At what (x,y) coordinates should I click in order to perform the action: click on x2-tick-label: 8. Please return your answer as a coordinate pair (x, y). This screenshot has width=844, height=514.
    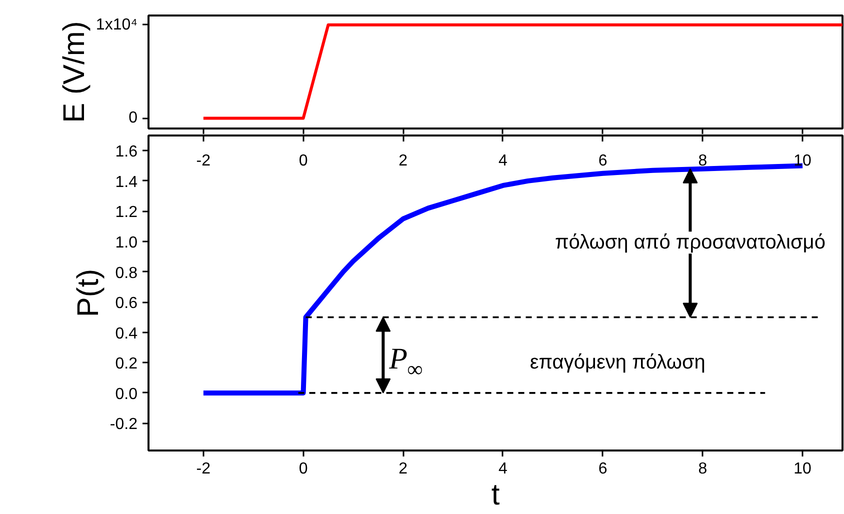
    Looking at the image, I should click on (703, 469).